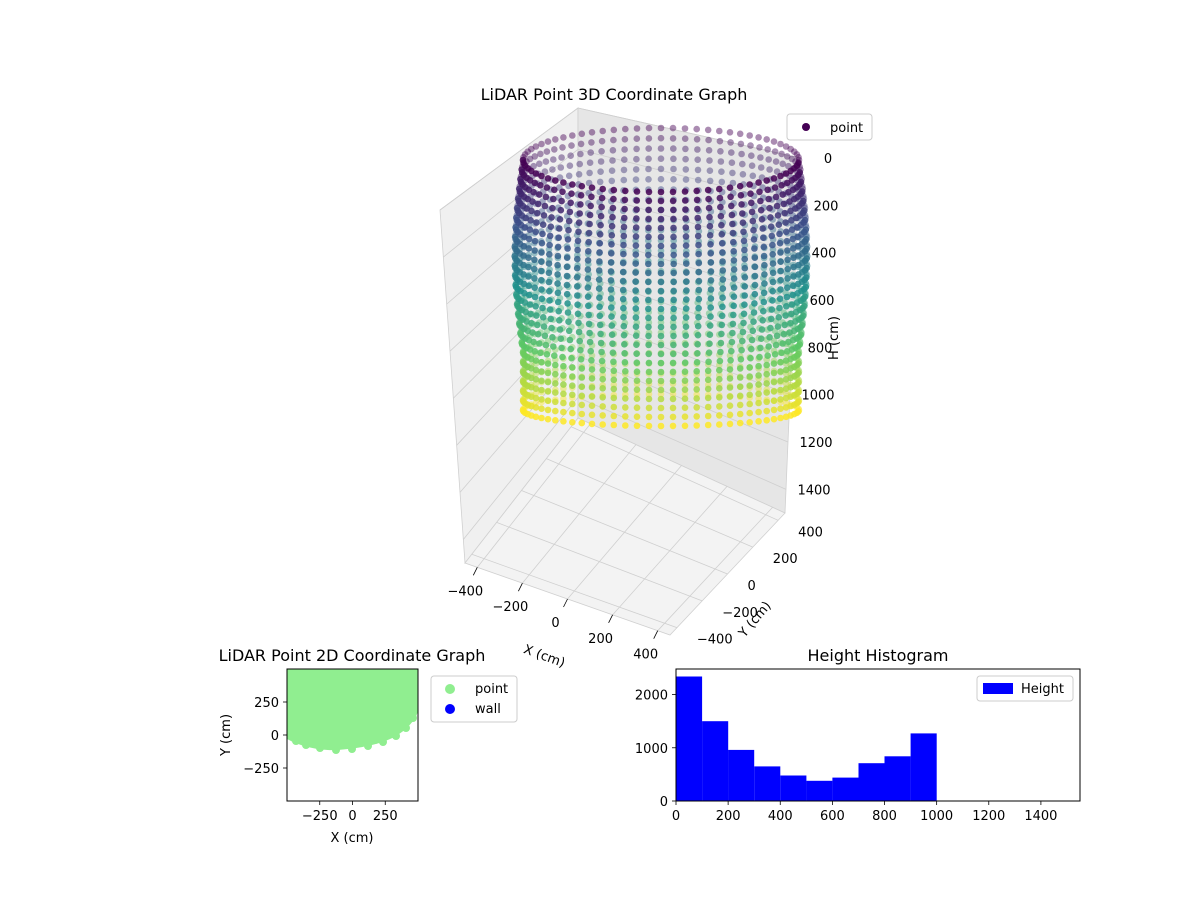  I want to click on point-dot, so click(406, 728).